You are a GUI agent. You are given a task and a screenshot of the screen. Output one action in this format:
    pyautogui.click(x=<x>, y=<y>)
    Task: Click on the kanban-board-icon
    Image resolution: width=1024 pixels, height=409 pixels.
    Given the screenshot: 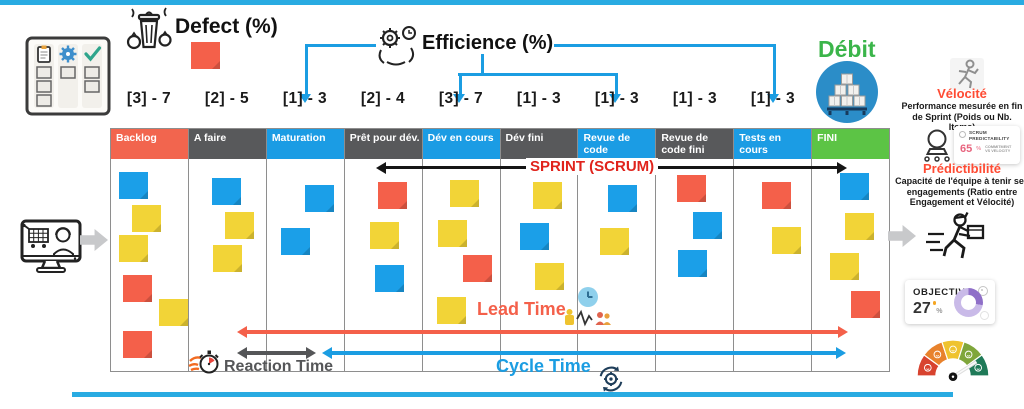 What is the action you would take?
    pyautogui.click(x=68, y=76)
    